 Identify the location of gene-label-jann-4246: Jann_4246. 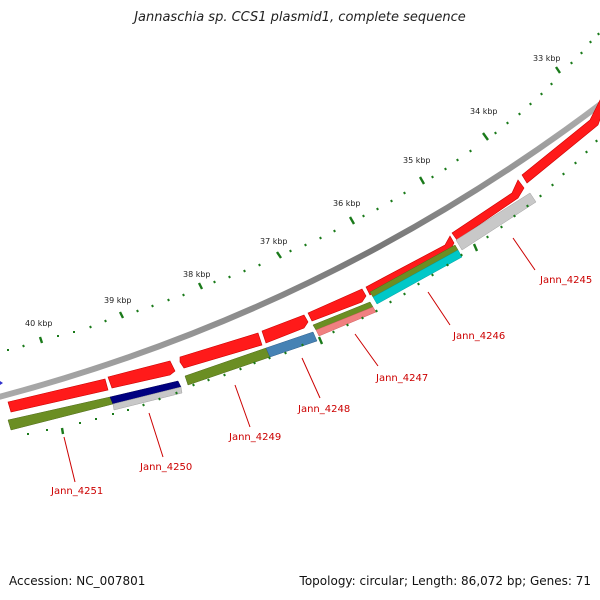
(478, 336).